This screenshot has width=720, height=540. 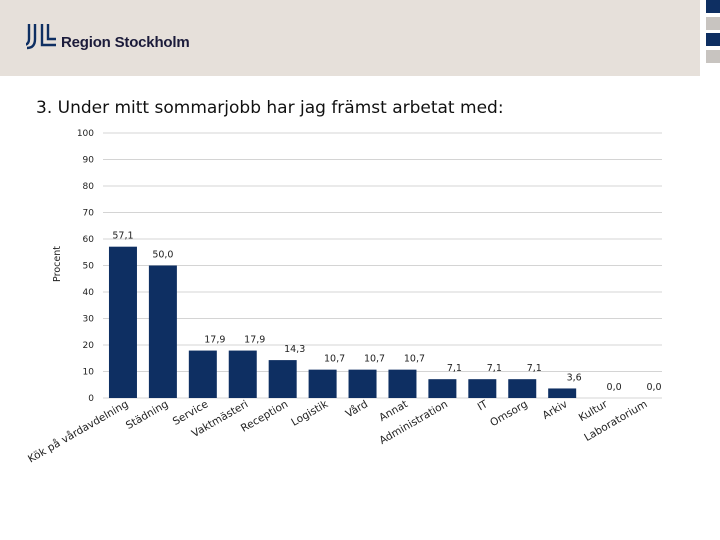 I want to click on y-tick-label: 80, so click(x=89, y=187).